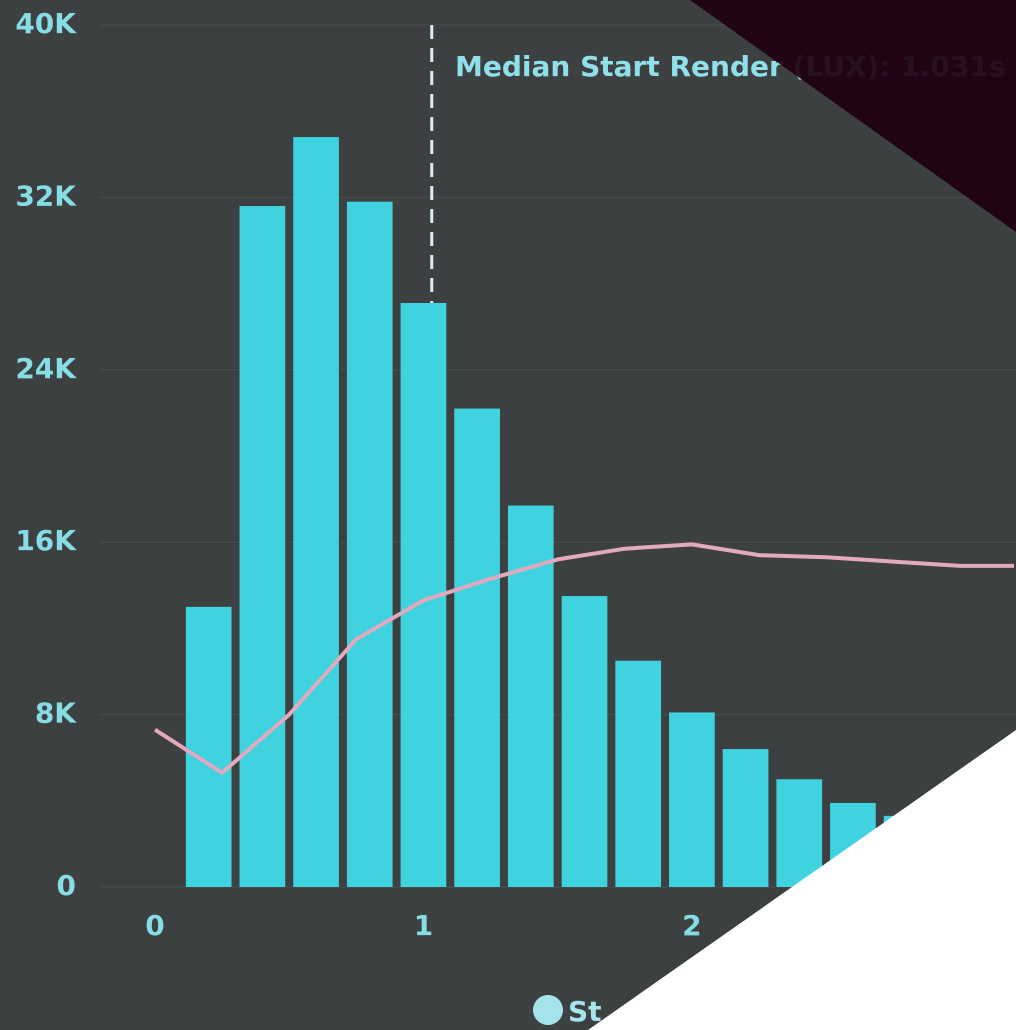 The width and height of the screenshot is (1016, 1030). Describe the element at coordinates (853, 116) in the screenshot. I see `occluder-top` at that location.